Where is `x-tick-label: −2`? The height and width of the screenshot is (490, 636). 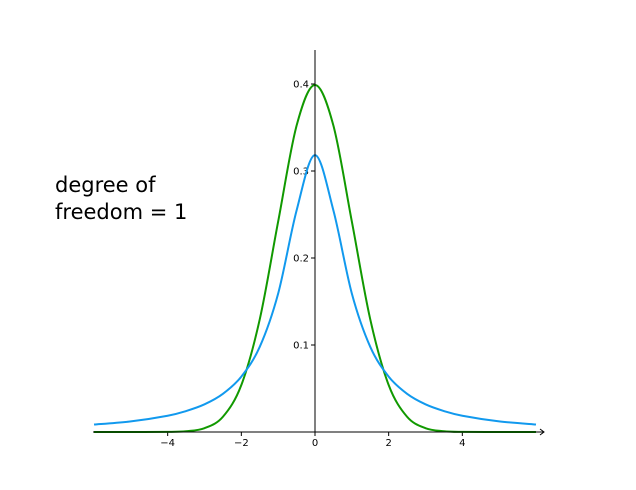
x-tick-label: −2 is located at coordinates (241, 443).